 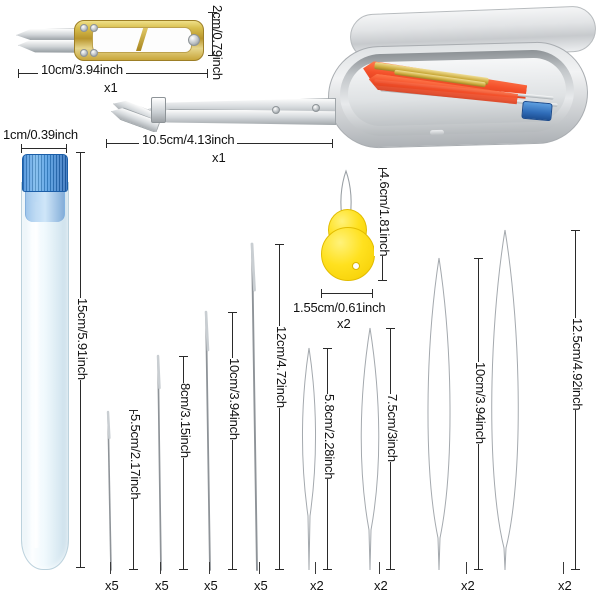 I want to click on tin-clasp, so click(x=437, y=132).